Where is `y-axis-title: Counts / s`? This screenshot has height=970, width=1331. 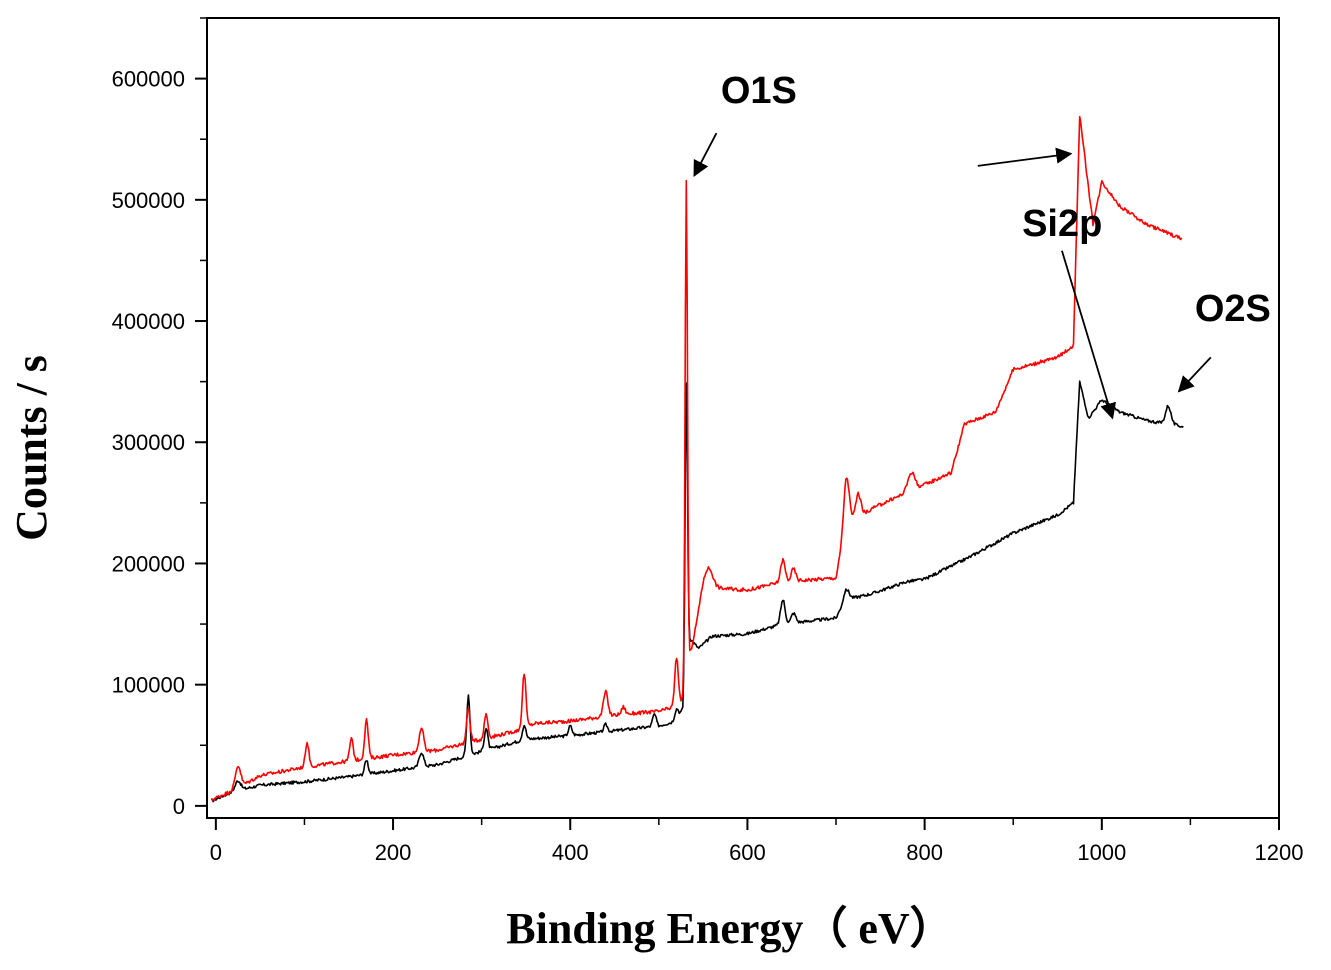 y-axis-title: Counts / s is located at coordinates (31, 448).